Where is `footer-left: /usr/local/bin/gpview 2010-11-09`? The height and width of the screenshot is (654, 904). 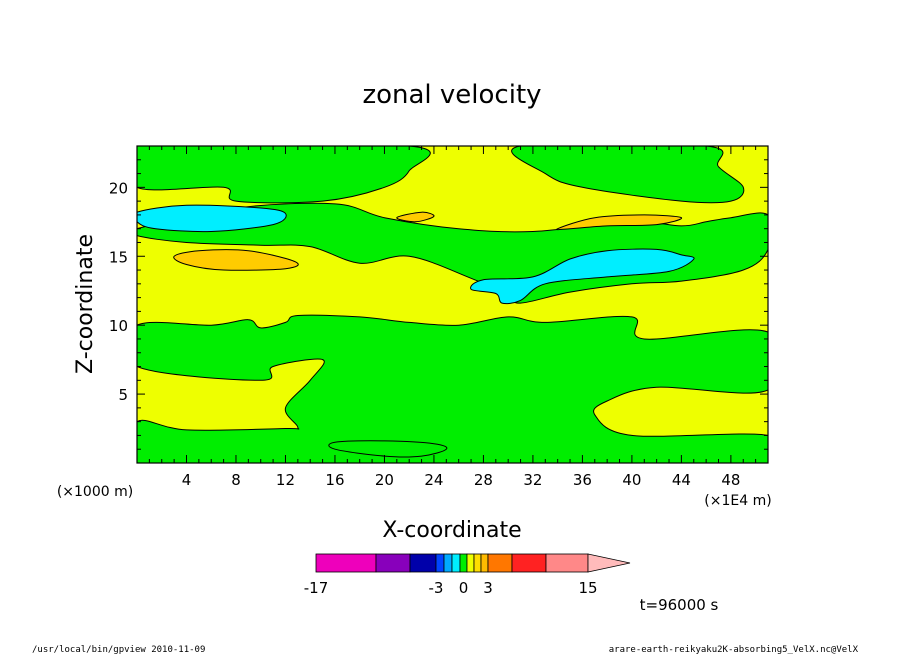
footer-left: /usr/local/bin/gpview 2010-11-09 is located at coordinates (118, 649).